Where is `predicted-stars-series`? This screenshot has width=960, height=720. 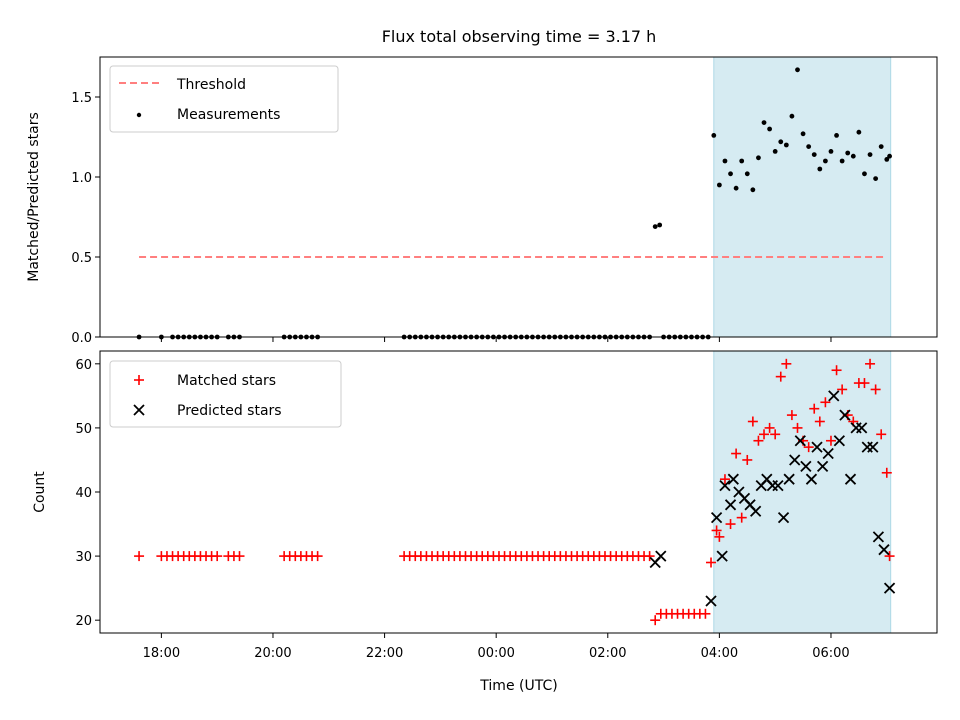 predicted-stars-series is located at coordinates (772, 498).